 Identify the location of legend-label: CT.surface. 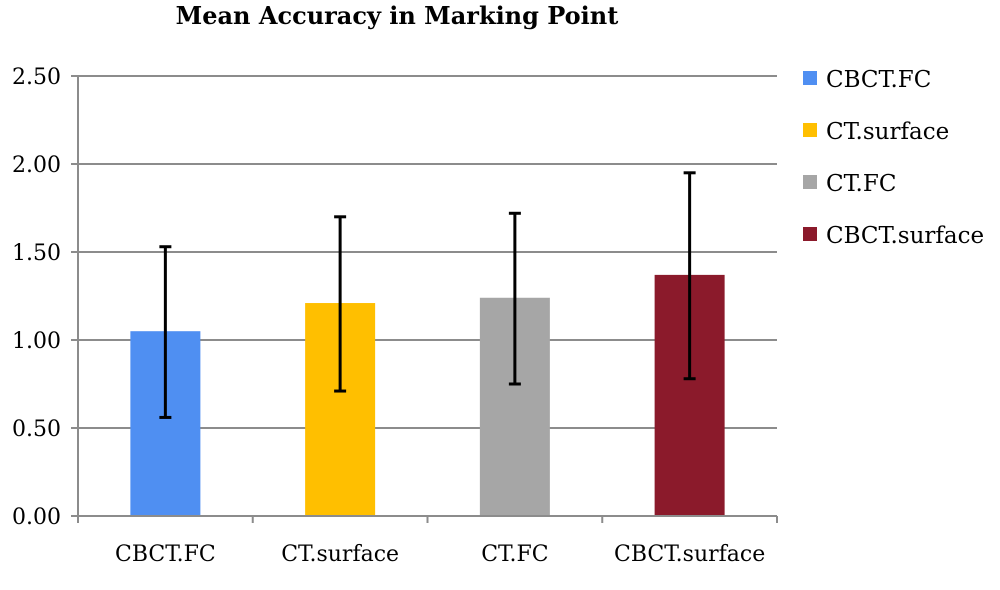
(887, 132).